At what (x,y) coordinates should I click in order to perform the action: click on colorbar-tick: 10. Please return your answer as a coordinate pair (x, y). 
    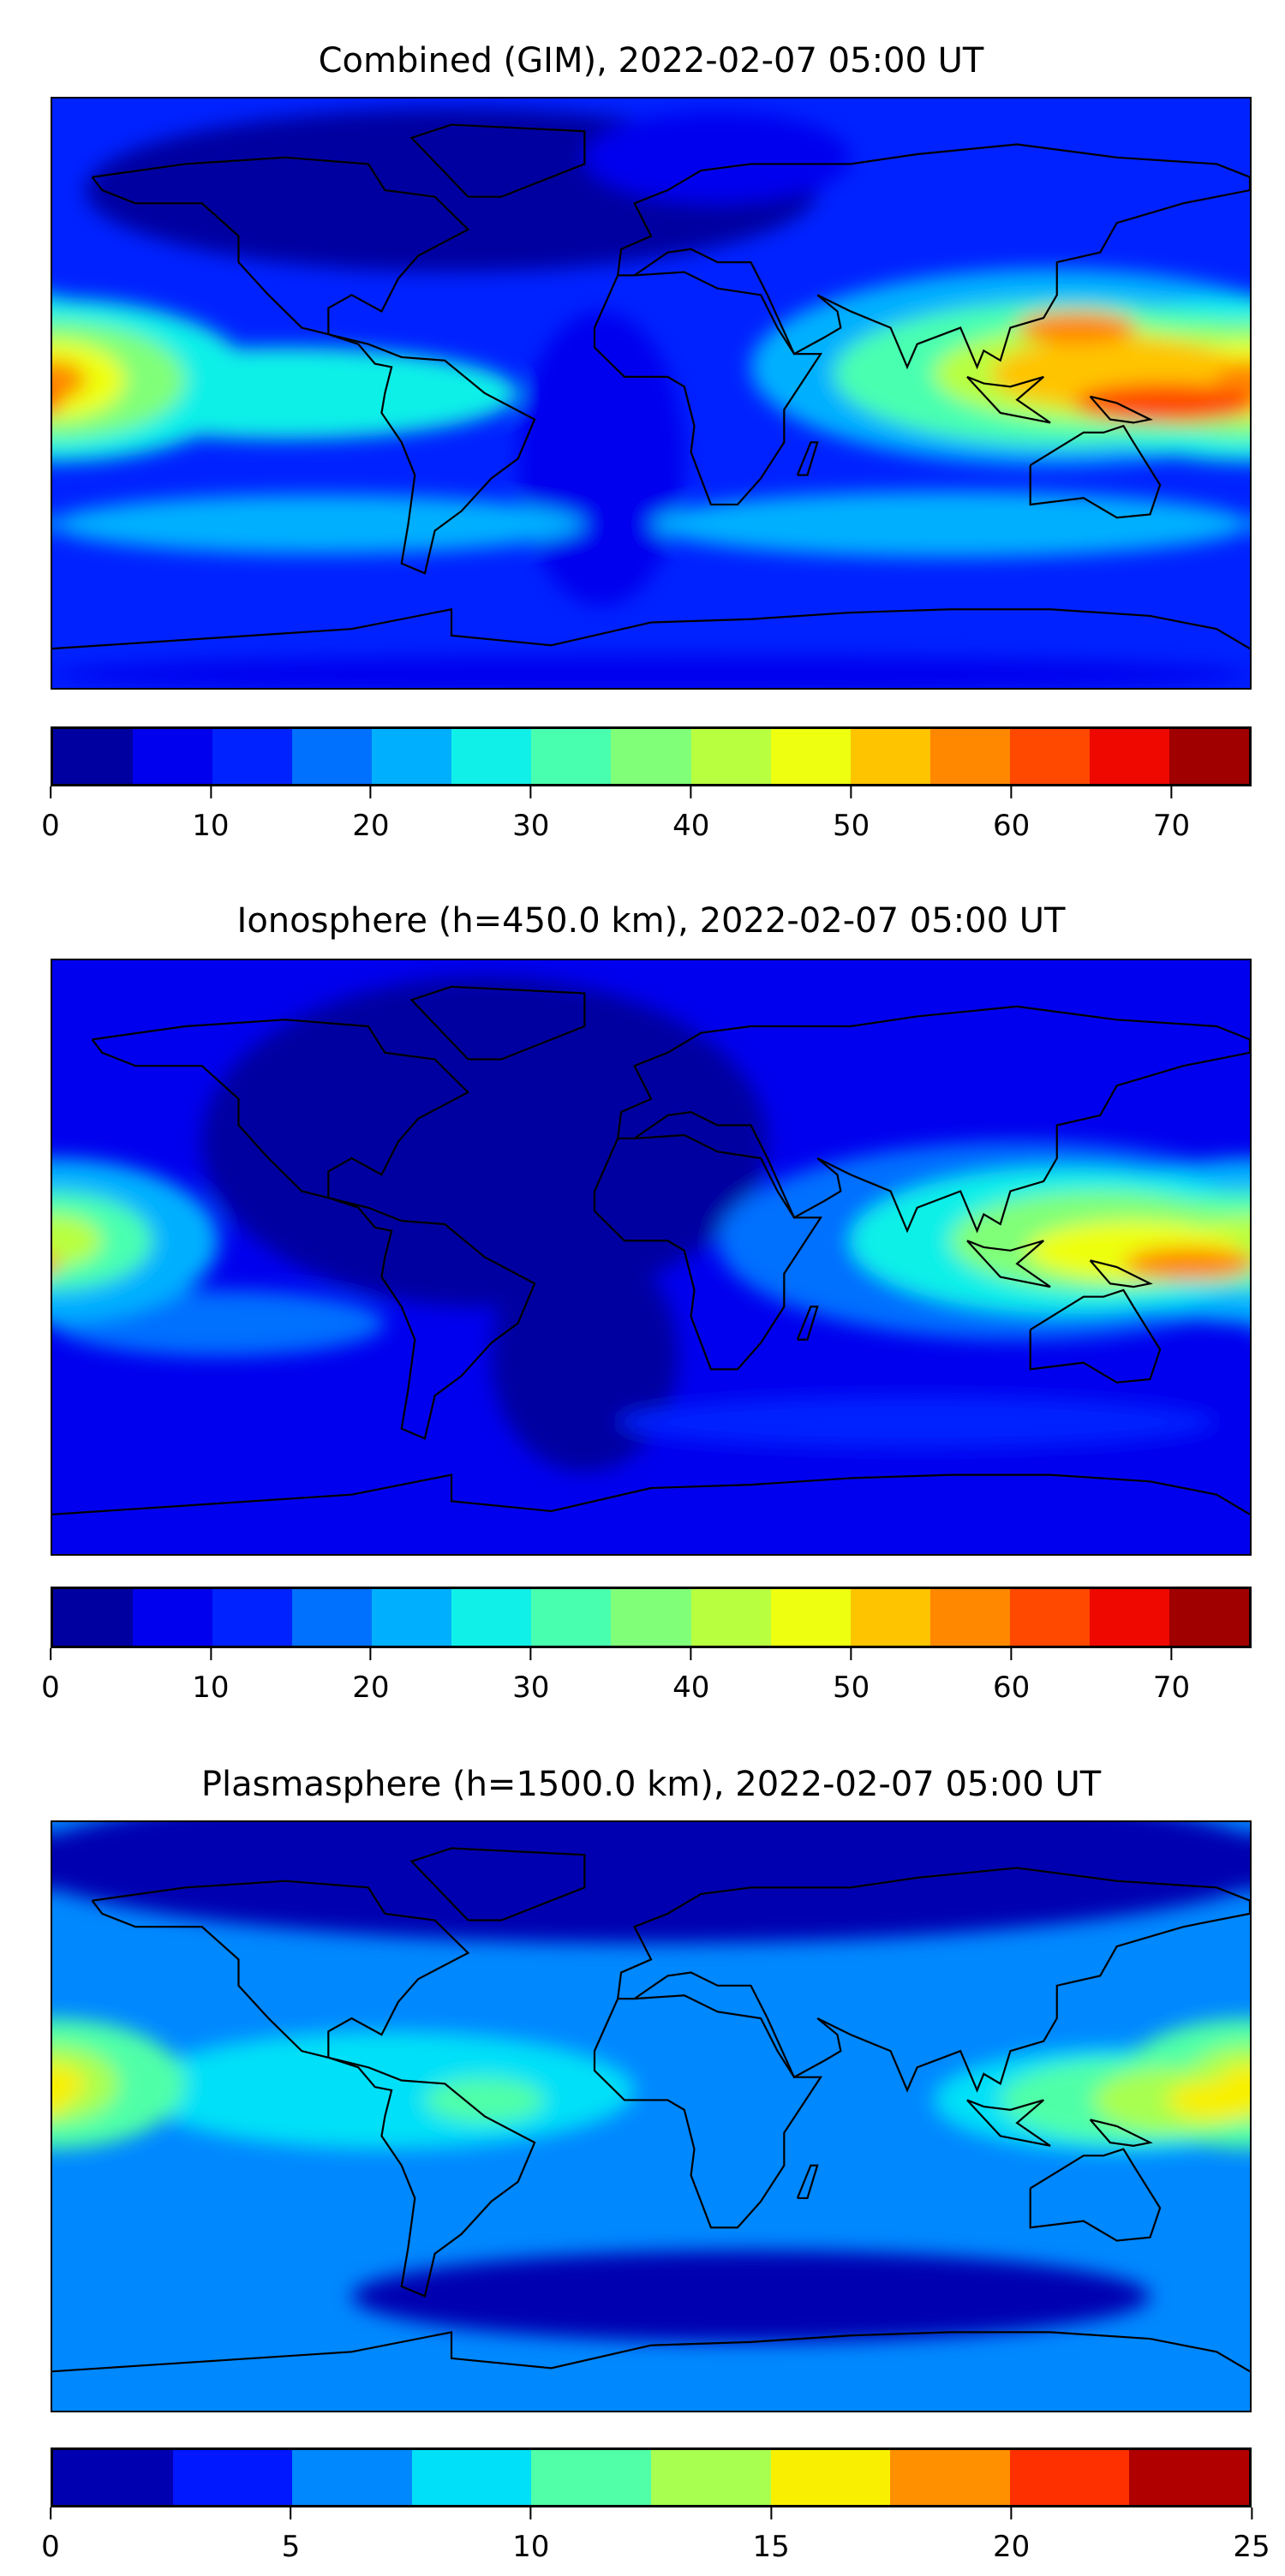
    Looking at the image, I should click on (211, 1676).